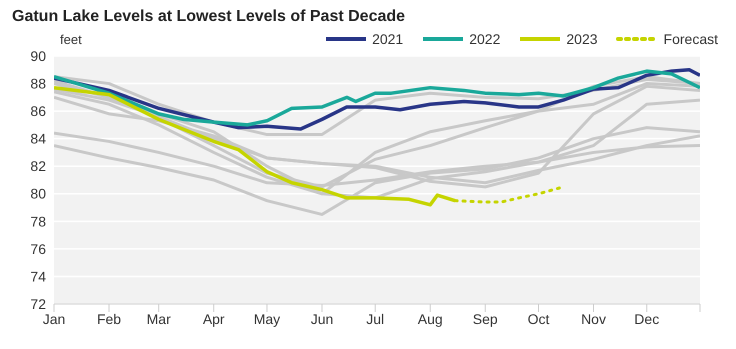  What do you see at coordinates (539, 318) in the screenshot?
I see `x-tick-label: Oct` at bounding box center [539, 318].